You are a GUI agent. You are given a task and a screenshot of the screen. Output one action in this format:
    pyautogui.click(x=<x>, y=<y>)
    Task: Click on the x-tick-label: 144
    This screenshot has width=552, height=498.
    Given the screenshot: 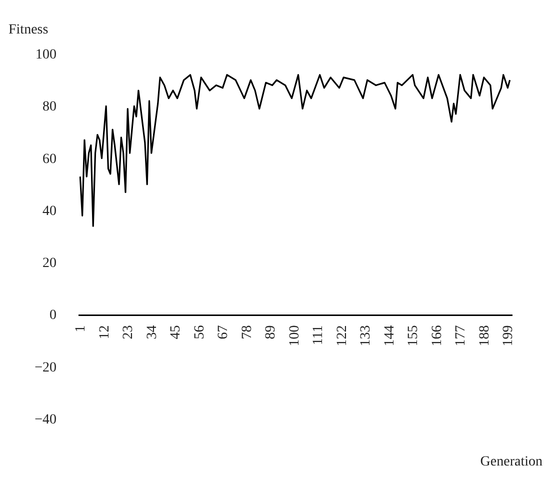 What is the action you would take?
    pyautogui.click(x=390, y=335)
    